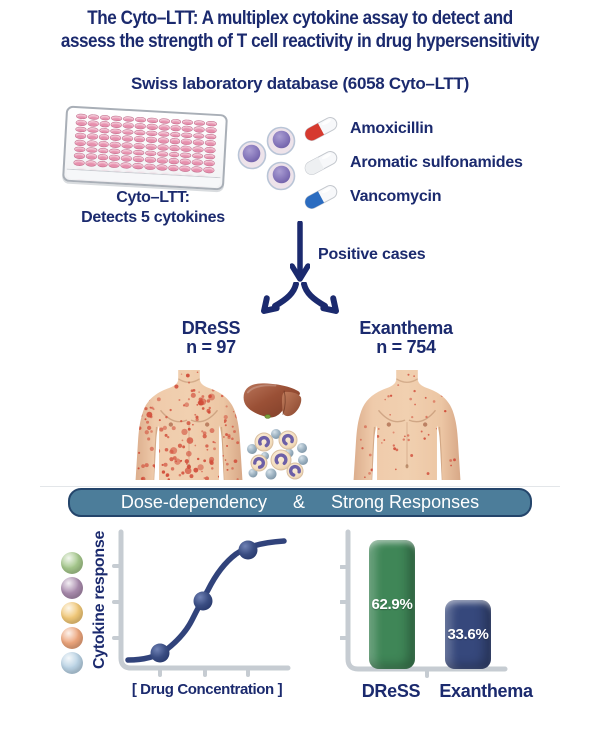 The width and height of the screenshot is (600, 730). I want to click on bar-chart-axes, so click(424, 603).